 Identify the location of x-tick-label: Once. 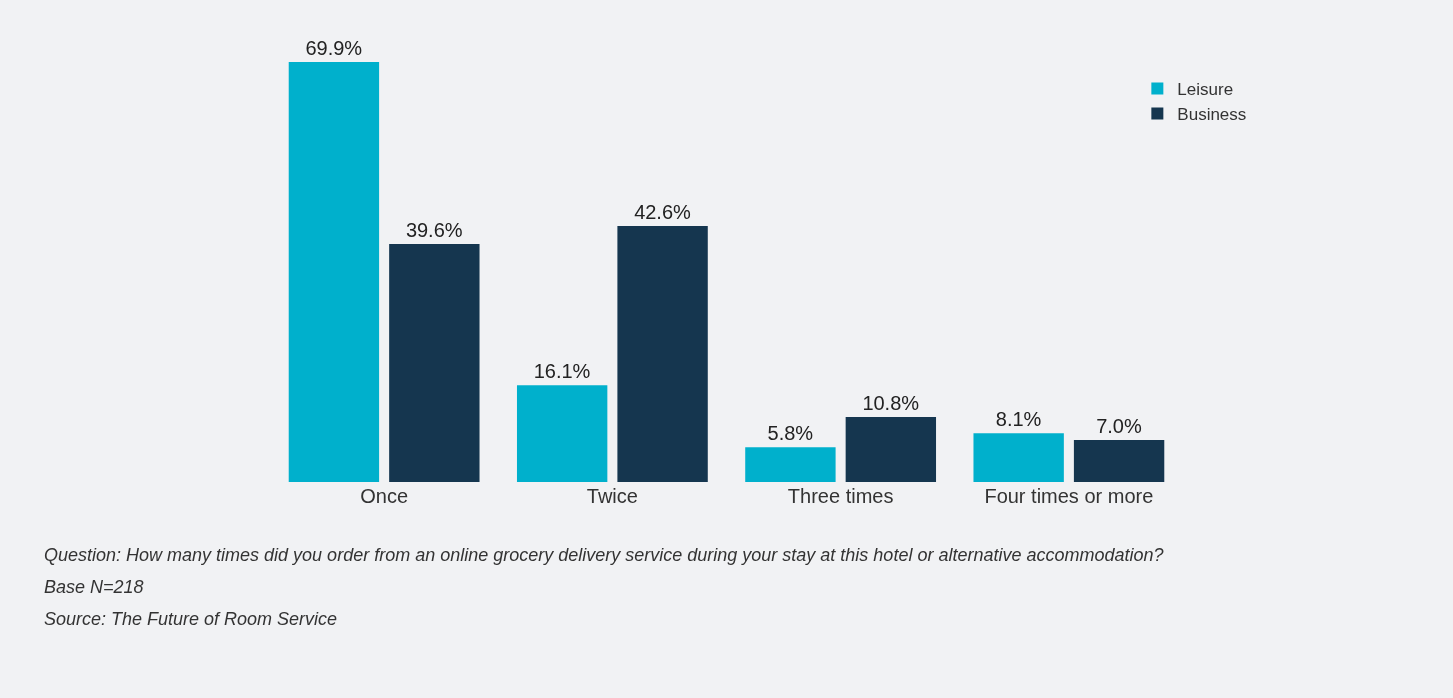
(384, 496).